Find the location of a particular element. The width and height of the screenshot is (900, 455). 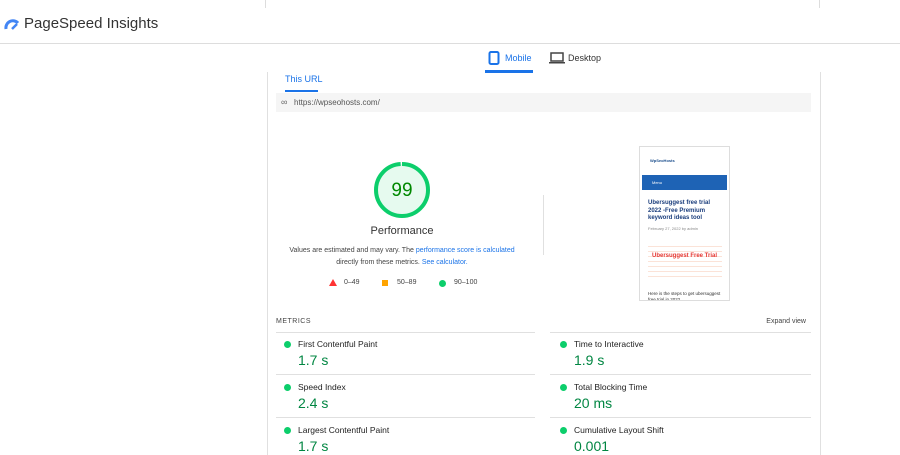

link-icon: ∞ is located at coordinates (284, 102).